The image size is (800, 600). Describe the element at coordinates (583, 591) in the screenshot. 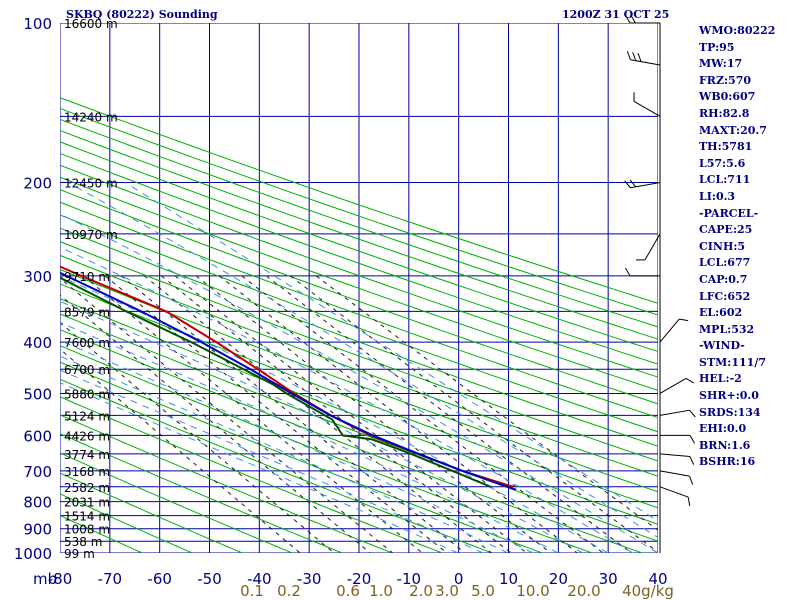

I see `mixing-ratio-label: 20.0` at that location.